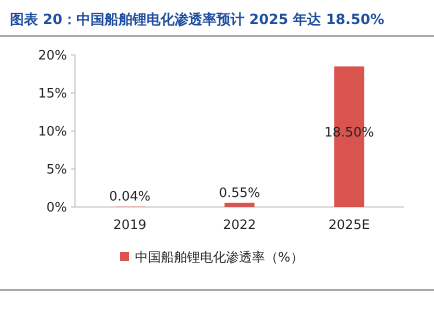  I want to click on y-tick-label: 0%, so click(56, 208).